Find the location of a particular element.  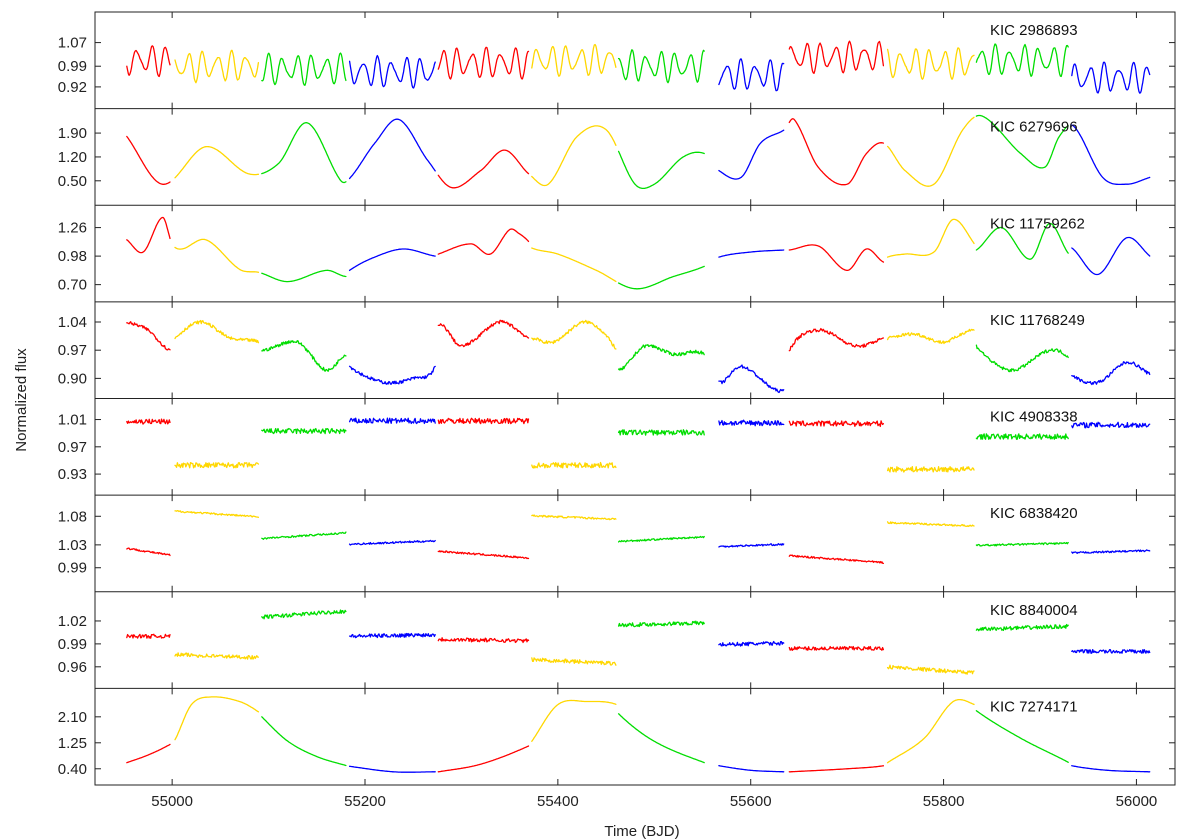

y-tick-label: 1.04 is located at coordinates (72, 322).